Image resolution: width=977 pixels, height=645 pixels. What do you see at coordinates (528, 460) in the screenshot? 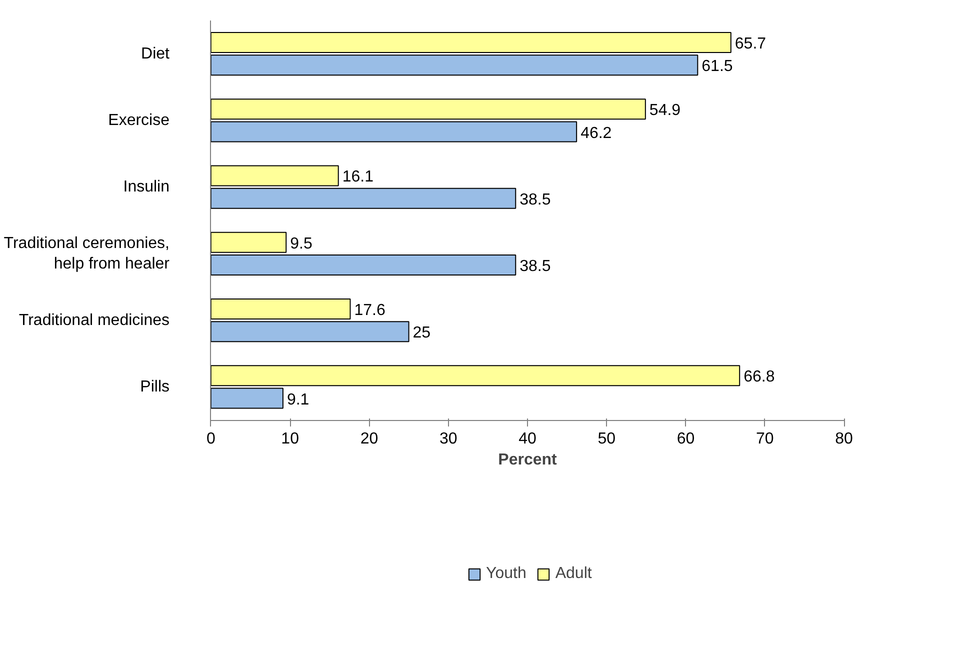
I see `x-axis-title: Percent` at bounding box center [528, 460].